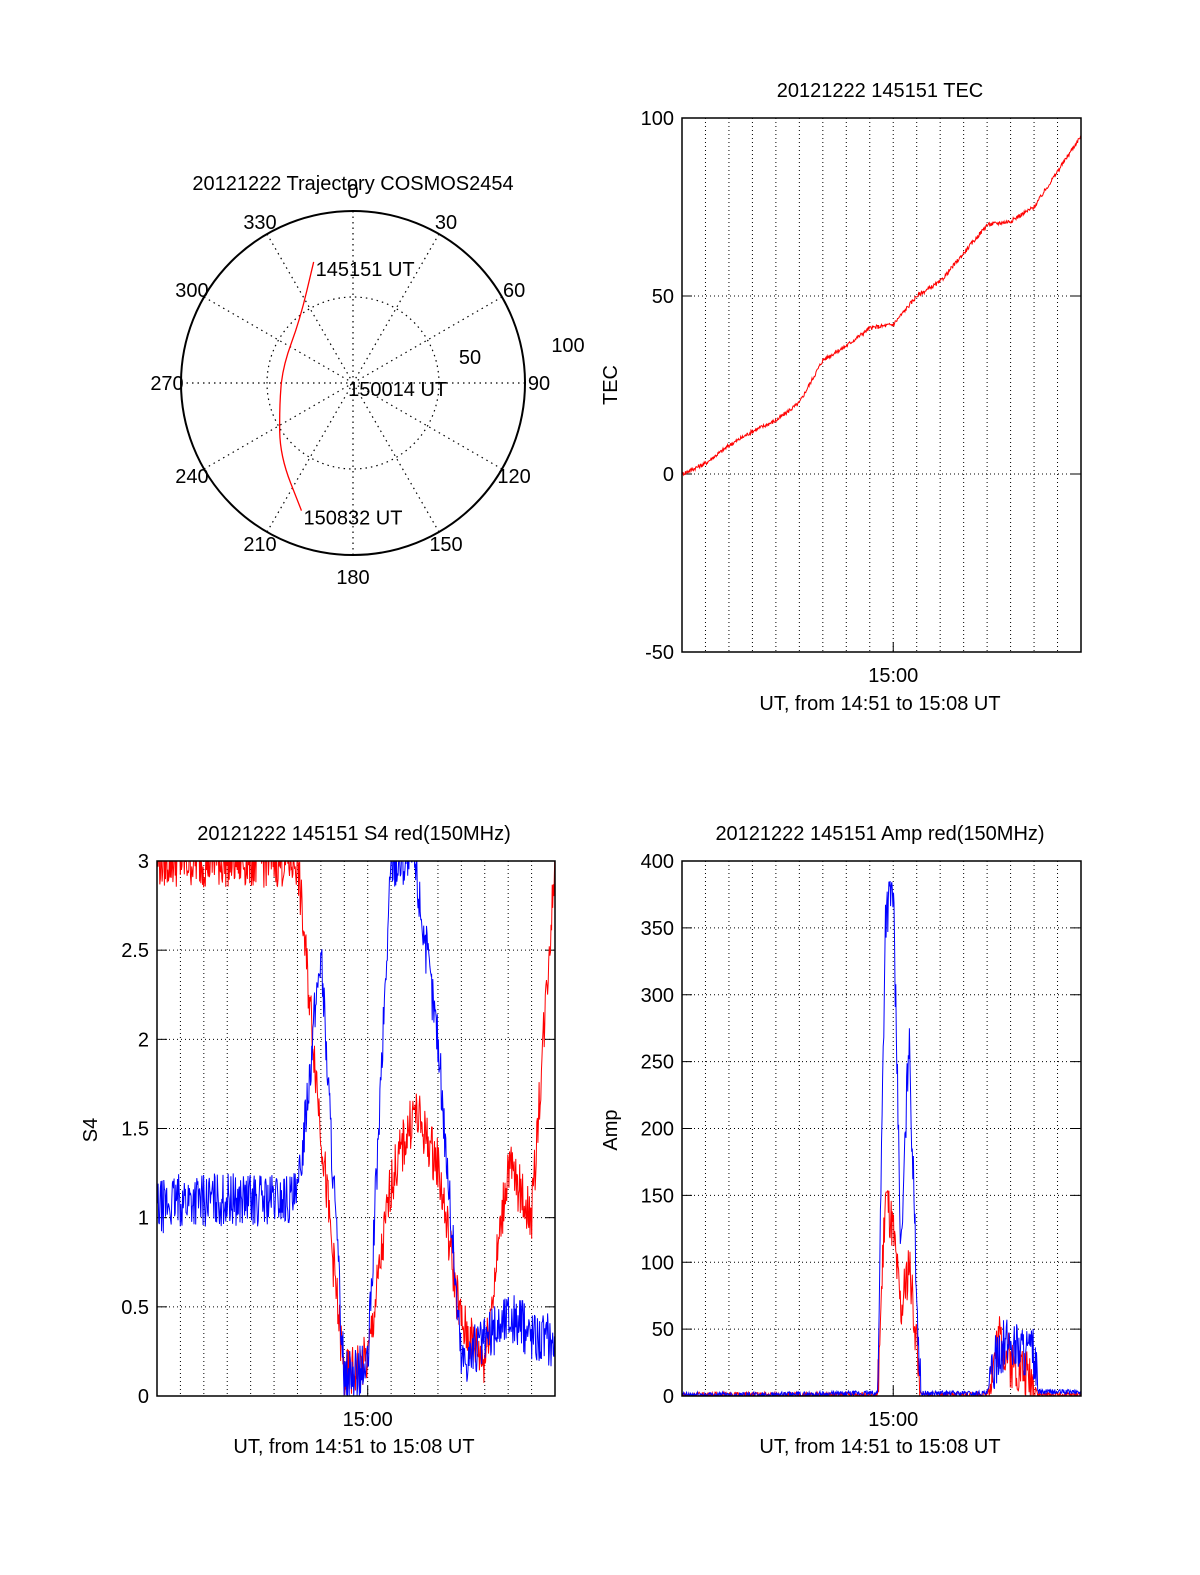 The height and width of the screenshot is (1575, 1200). Describe the element at coordinates (135, 1308) in the screenshot. I see `s4-ytick-label: 0.5` at that location.